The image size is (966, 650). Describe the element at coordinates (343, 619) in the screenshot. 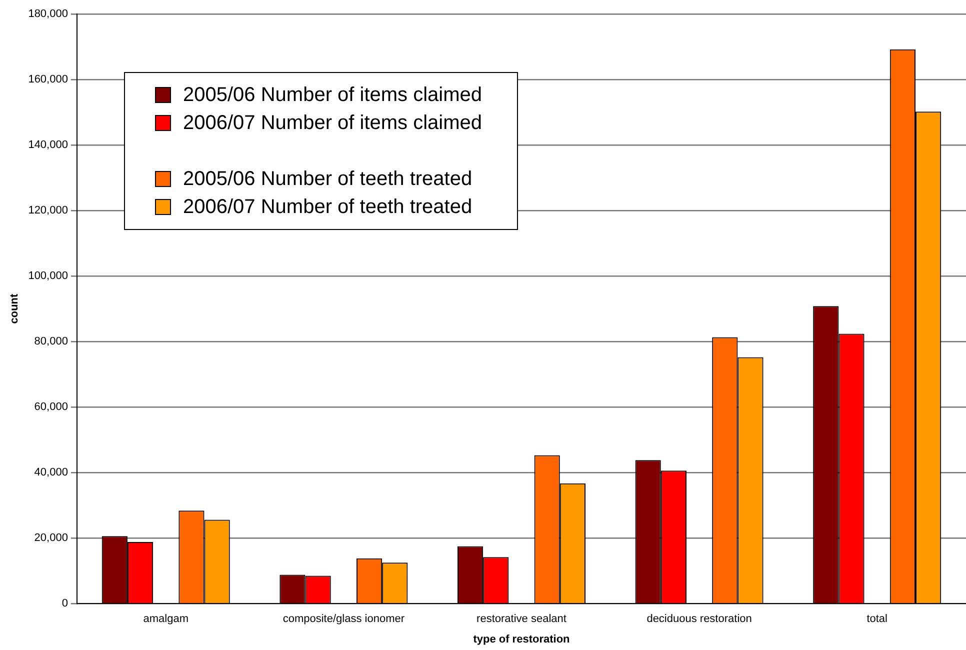

I see `x-tick-label: composite/glass ionomer` at that location.